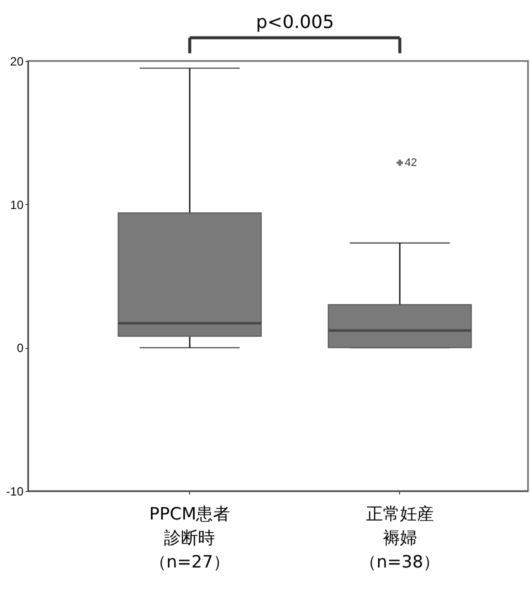  What do you see at coordinates (15, 491) in the screenshot?
I see `y-tick-label: -10` at bounding box center [15, 491].